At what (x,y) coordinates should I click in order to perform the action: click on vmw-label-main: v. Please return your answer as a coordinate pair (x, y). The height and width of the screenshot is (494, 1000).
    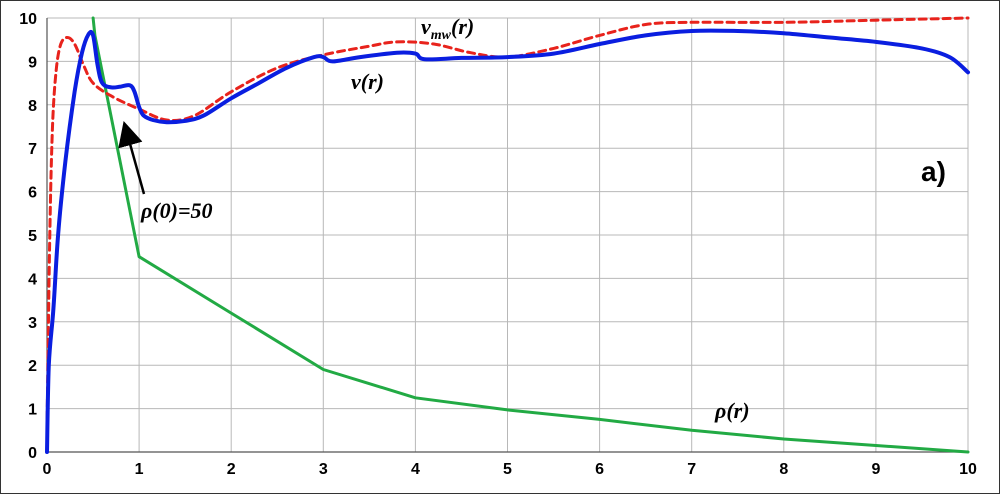
    Looking at the image, I should click on (426, 26).